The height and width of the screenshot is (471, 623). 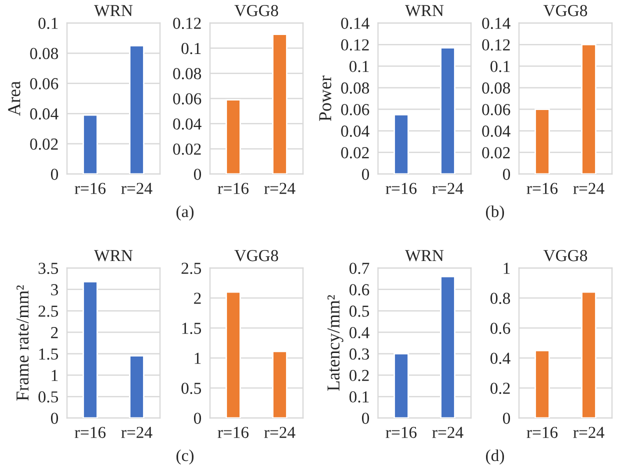 What do you see at coordinates (185, 213) in the screenshot?
I see `text: (a)` at bounding box center [185, 213].